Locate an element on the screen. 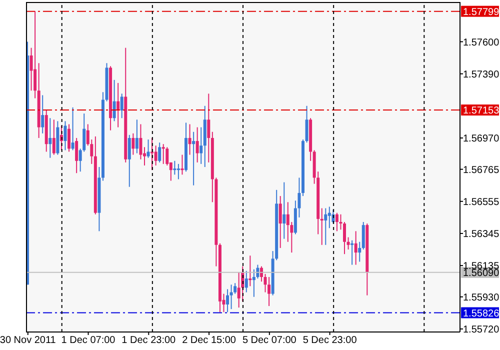  y-tick-label: 1.56345 is located at coordinates (481, 234).